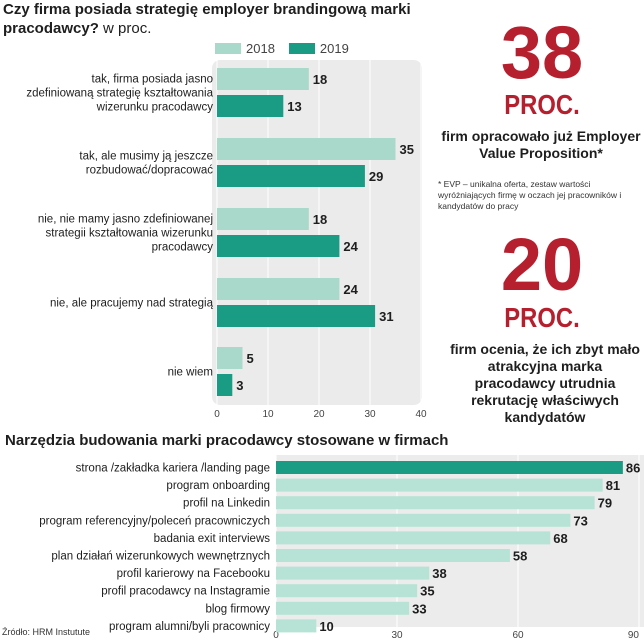  I want to click on chart1-data-label: 35, so click(407, 149).